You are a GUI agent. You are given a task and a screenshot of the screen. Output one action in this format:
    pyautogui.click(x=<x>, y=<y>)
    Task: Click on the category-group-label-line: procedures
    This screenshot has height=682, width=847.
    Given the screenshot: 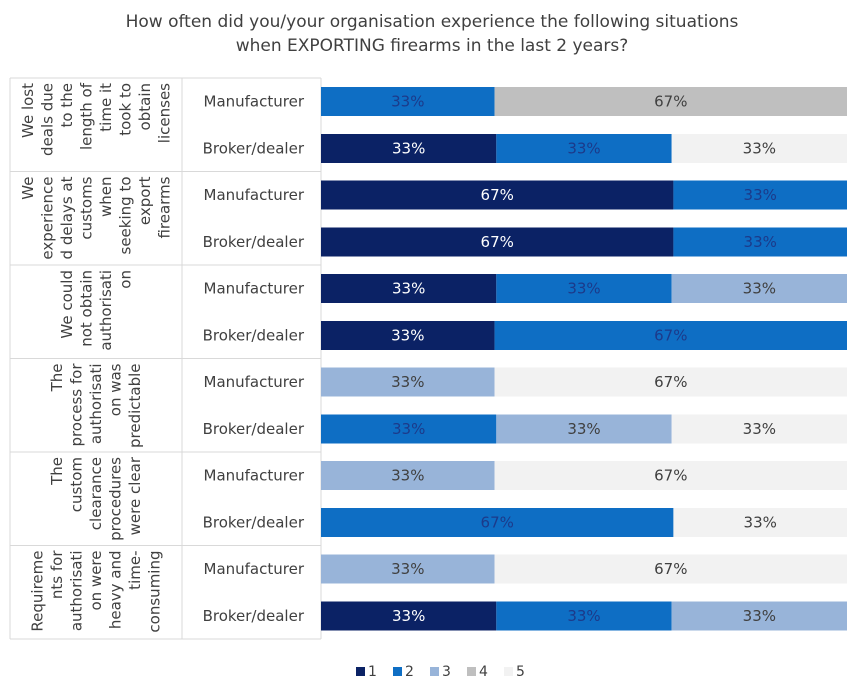 What is the action you would take?
    pyautogui.click(x=116, y=499)
    